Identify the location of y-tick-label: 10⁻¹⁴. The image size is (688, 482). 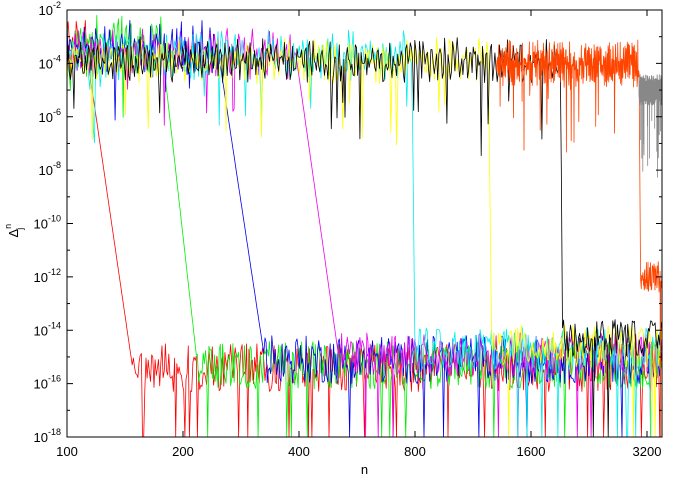
(47, 329).